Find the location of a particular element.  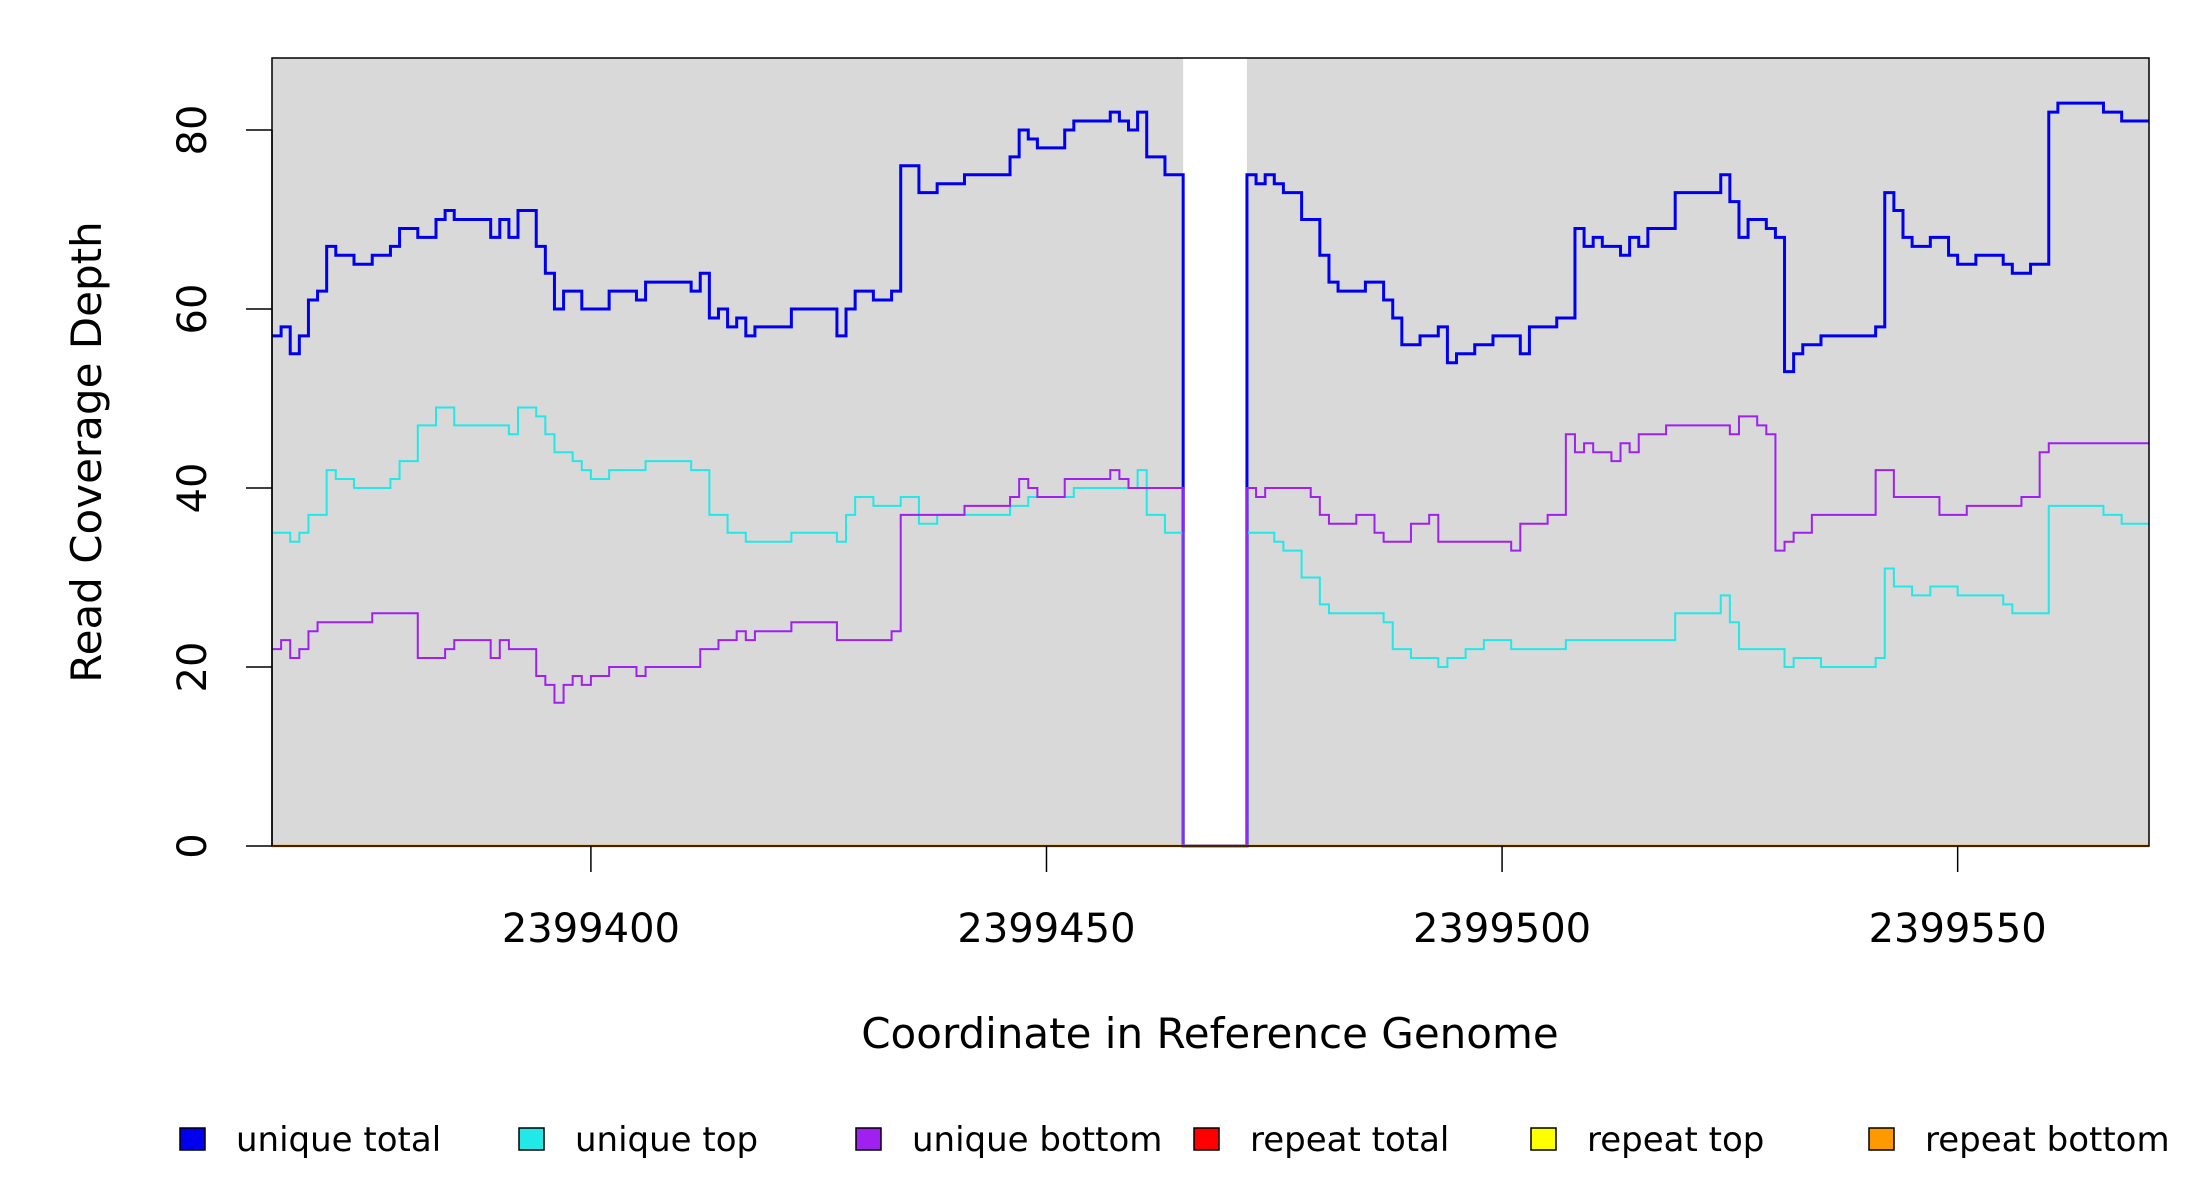

legend-label: repeat total is located at coordinates (1349, 1140).